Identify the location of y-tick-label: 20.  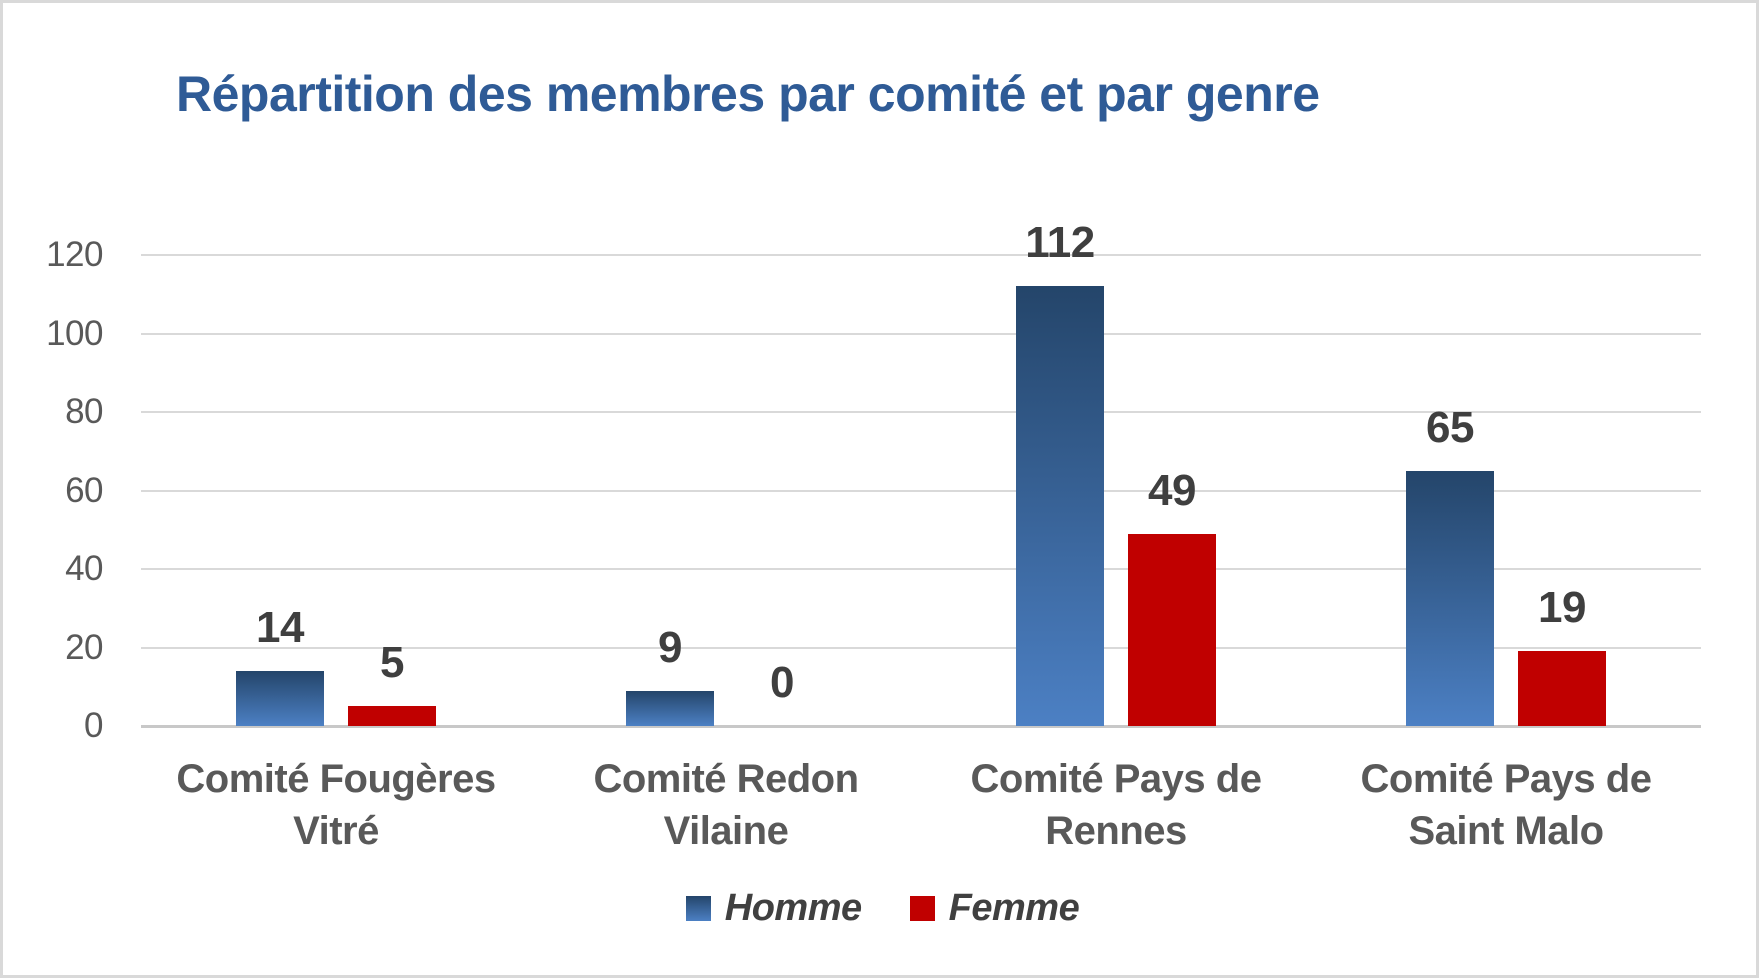
(84, 647).